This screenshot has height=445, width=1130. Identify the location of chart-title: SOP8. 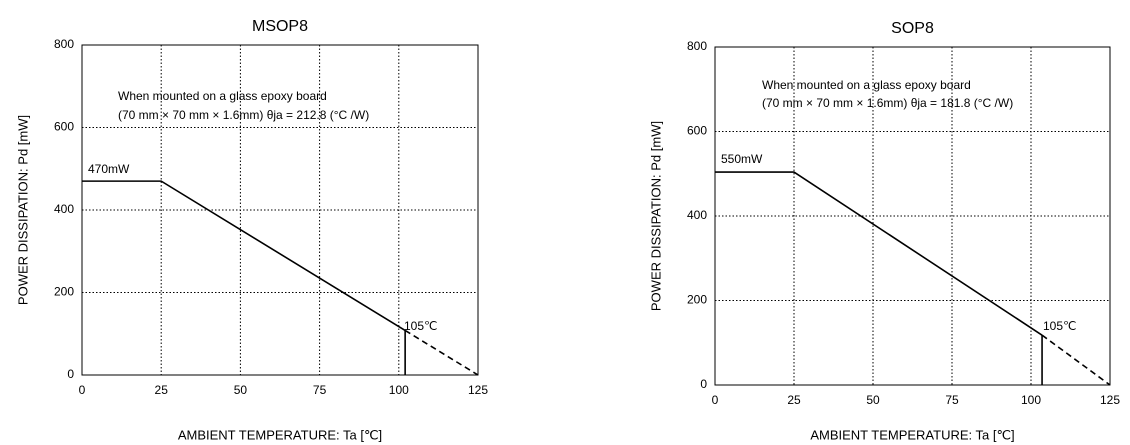
(912, 28).